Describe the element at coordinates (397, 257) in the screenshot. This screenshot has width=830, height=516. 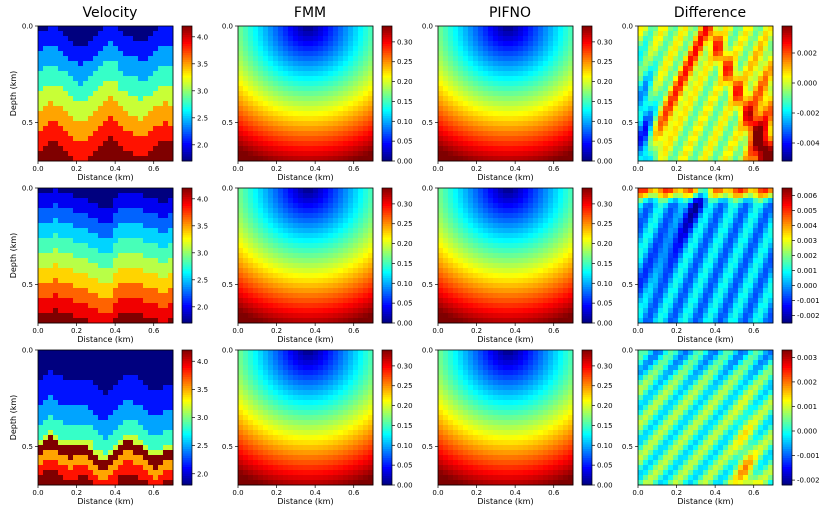
I see `colorbar: 0.300.250.200.150.100.050.00` at that location.